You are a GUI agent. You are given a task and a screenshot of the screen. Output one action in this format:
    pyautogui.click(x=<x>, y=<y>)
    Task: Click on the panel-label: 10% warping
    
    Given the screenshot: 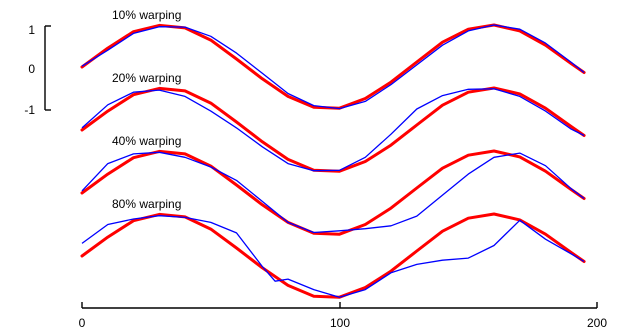 What is the action you would take?
    pyautogui.click(x=146, y=15)
    